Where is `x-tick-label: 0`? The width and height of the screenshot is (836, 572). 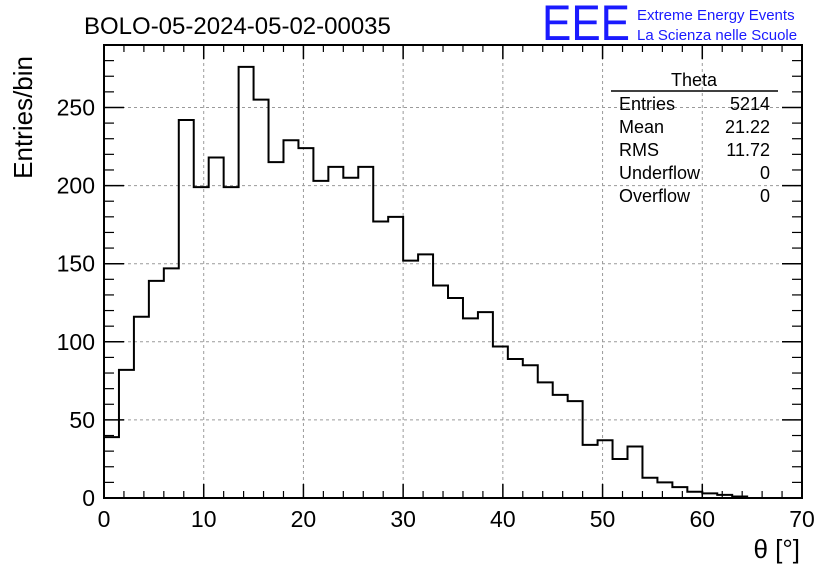
x-tick-label: 0 is located at coordinates (104, 519).